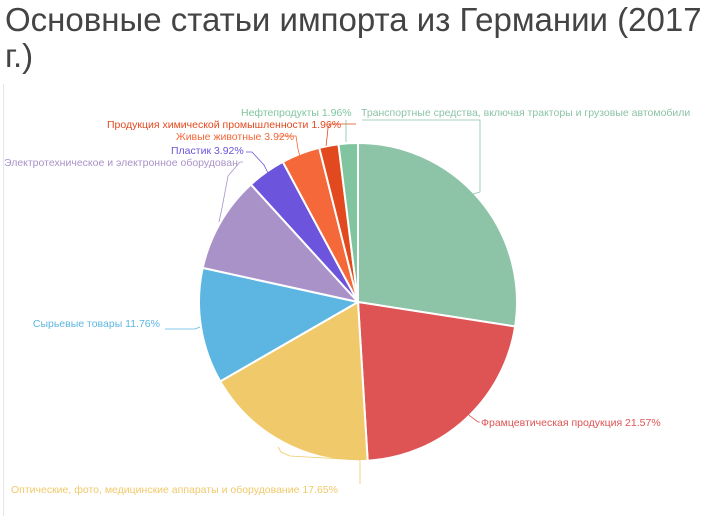 The height and width of the screenshot is (516, 717). What do you see at coordinates (436, 381) in the screenshot?
I see `pie-slice-pharma` at bounding box center [436, 381].